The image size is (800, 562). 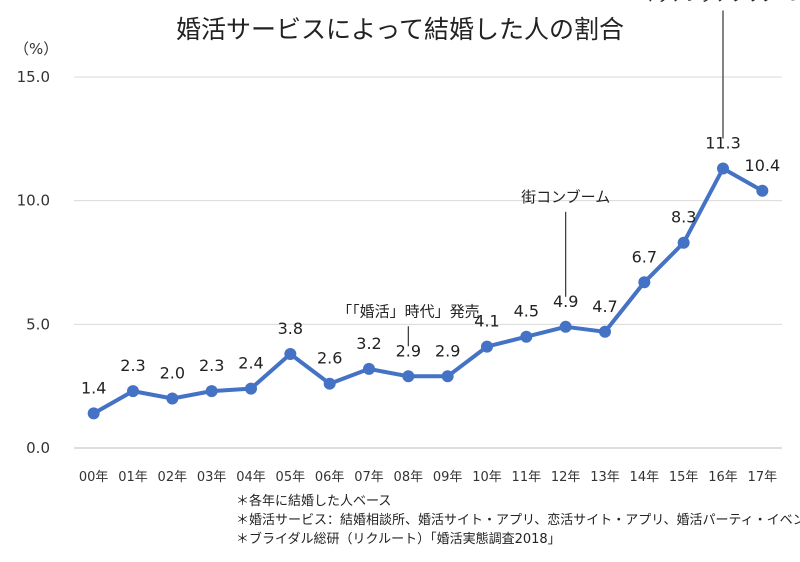 What do you see at coordinates (604, 306) in the screenshot?
I see `data-label: 4.7` at bounding box center [604, 306].